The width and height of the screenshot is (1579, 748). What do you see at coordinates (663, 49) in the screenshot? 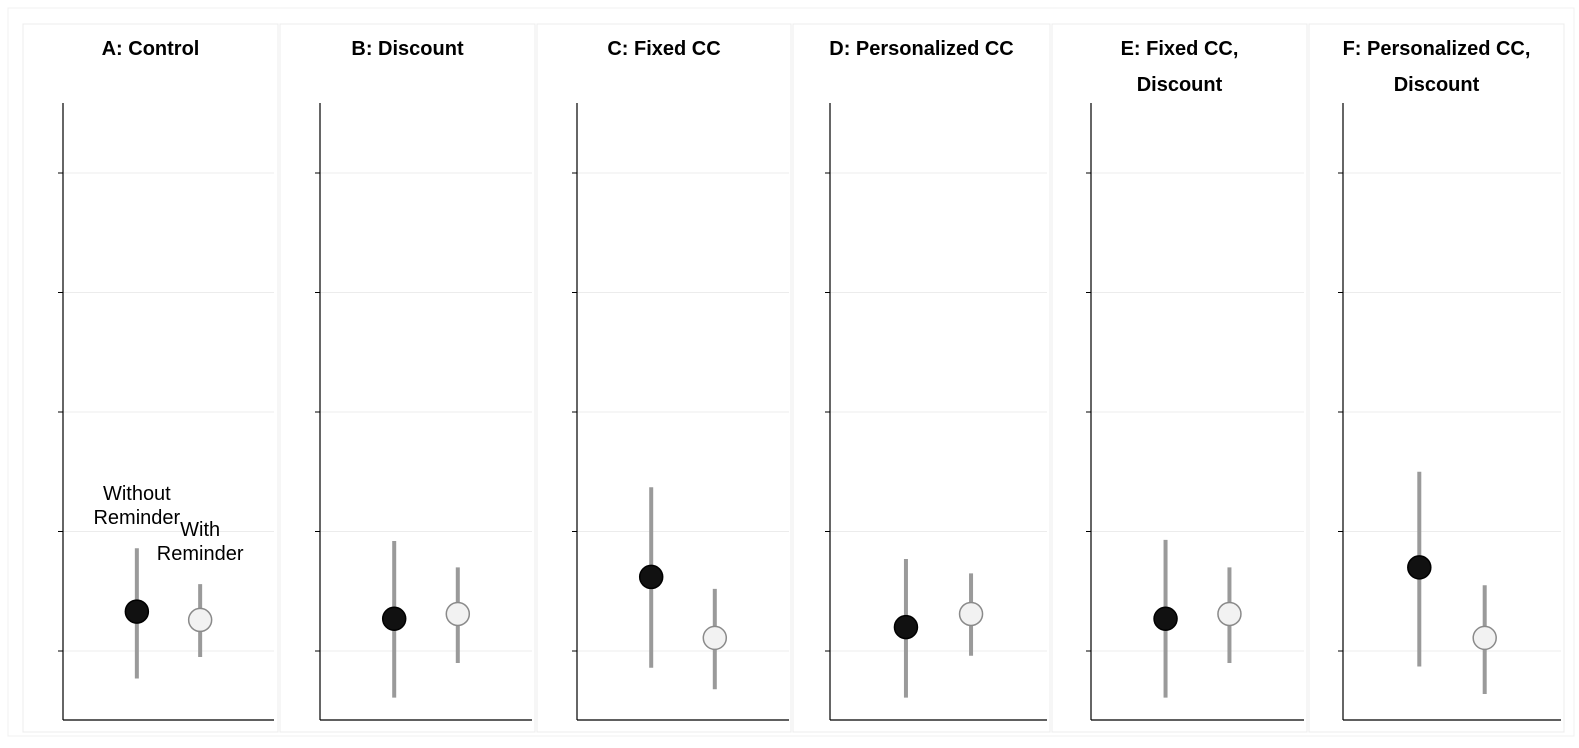
I see `panel-title: C: Fixed CC` at bounding box center [663, 49].